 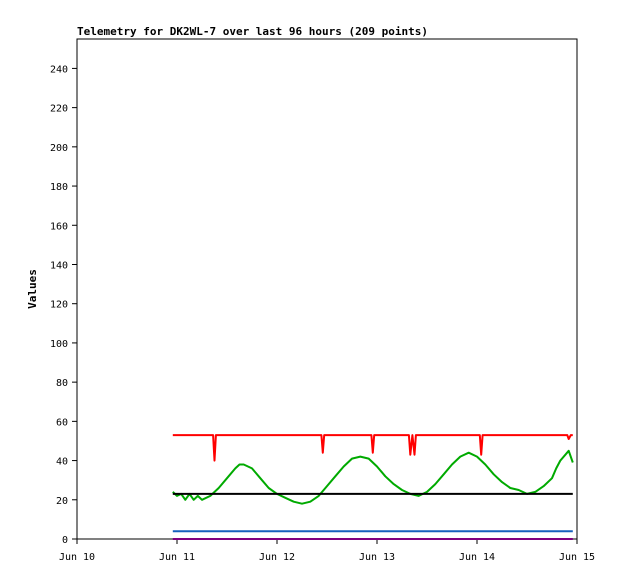 What do you see at coordinates (577, 557) in the screenshot?
I see `x-tick-label: Jun 15` at bounding box center [577, 557].